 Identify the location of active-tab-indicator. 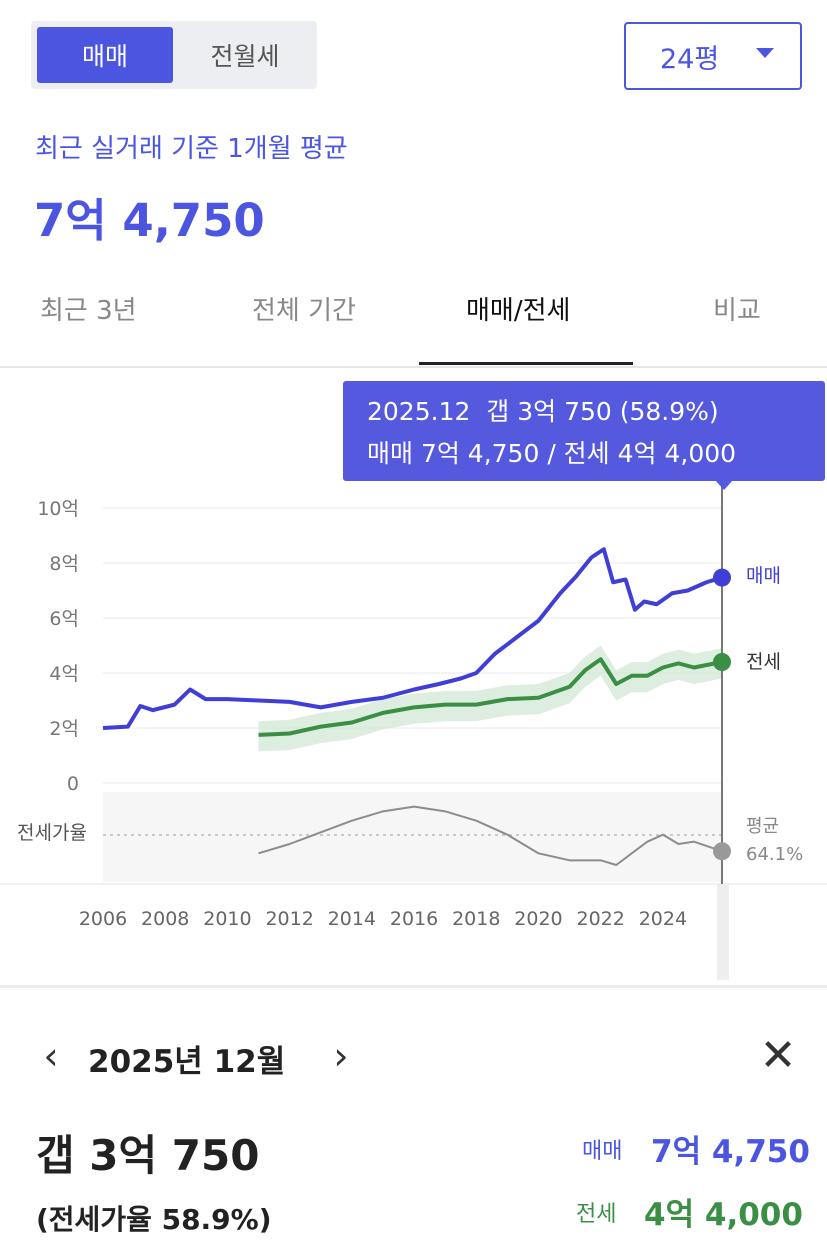
(526, 363).